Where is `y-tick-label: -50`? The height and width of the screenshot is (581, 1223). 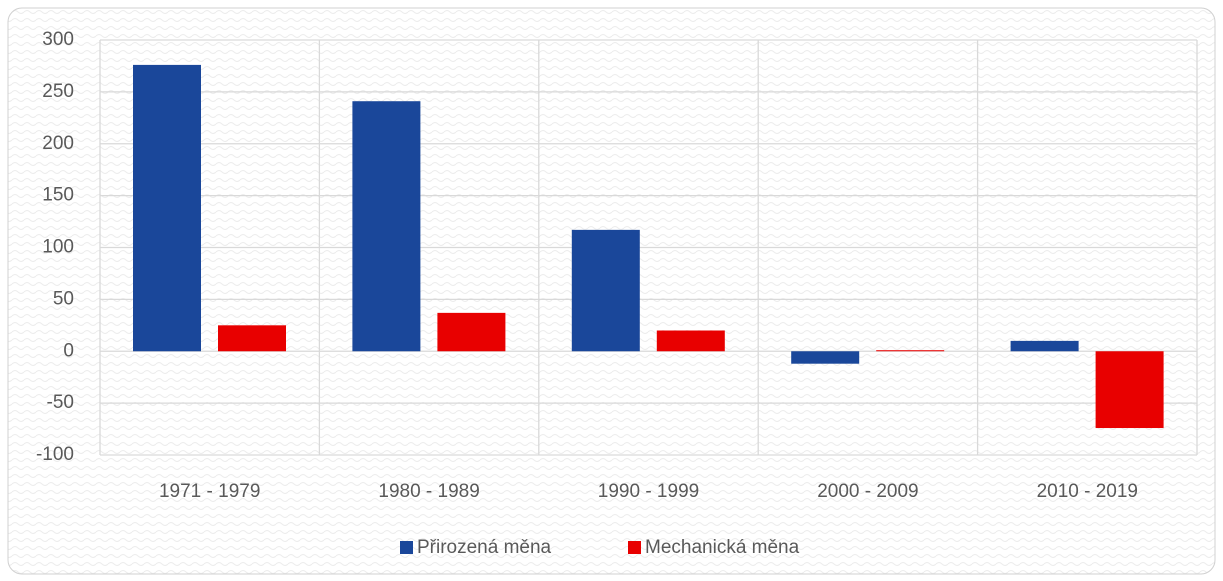 y-tick-label: -50 is located at coordinates (60, 402).